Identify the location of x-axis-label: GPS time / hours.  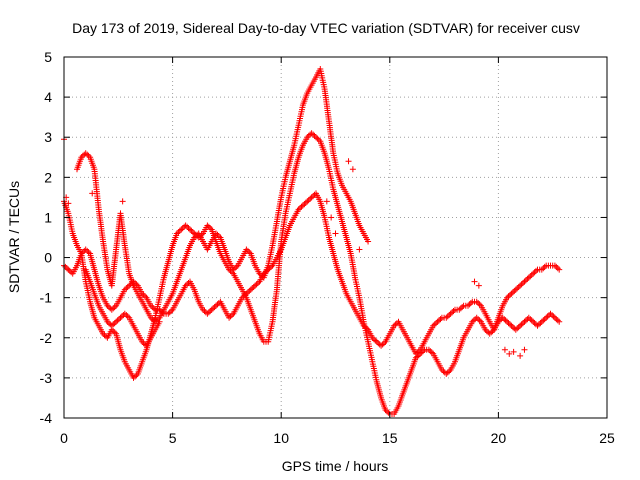
(335, 466).